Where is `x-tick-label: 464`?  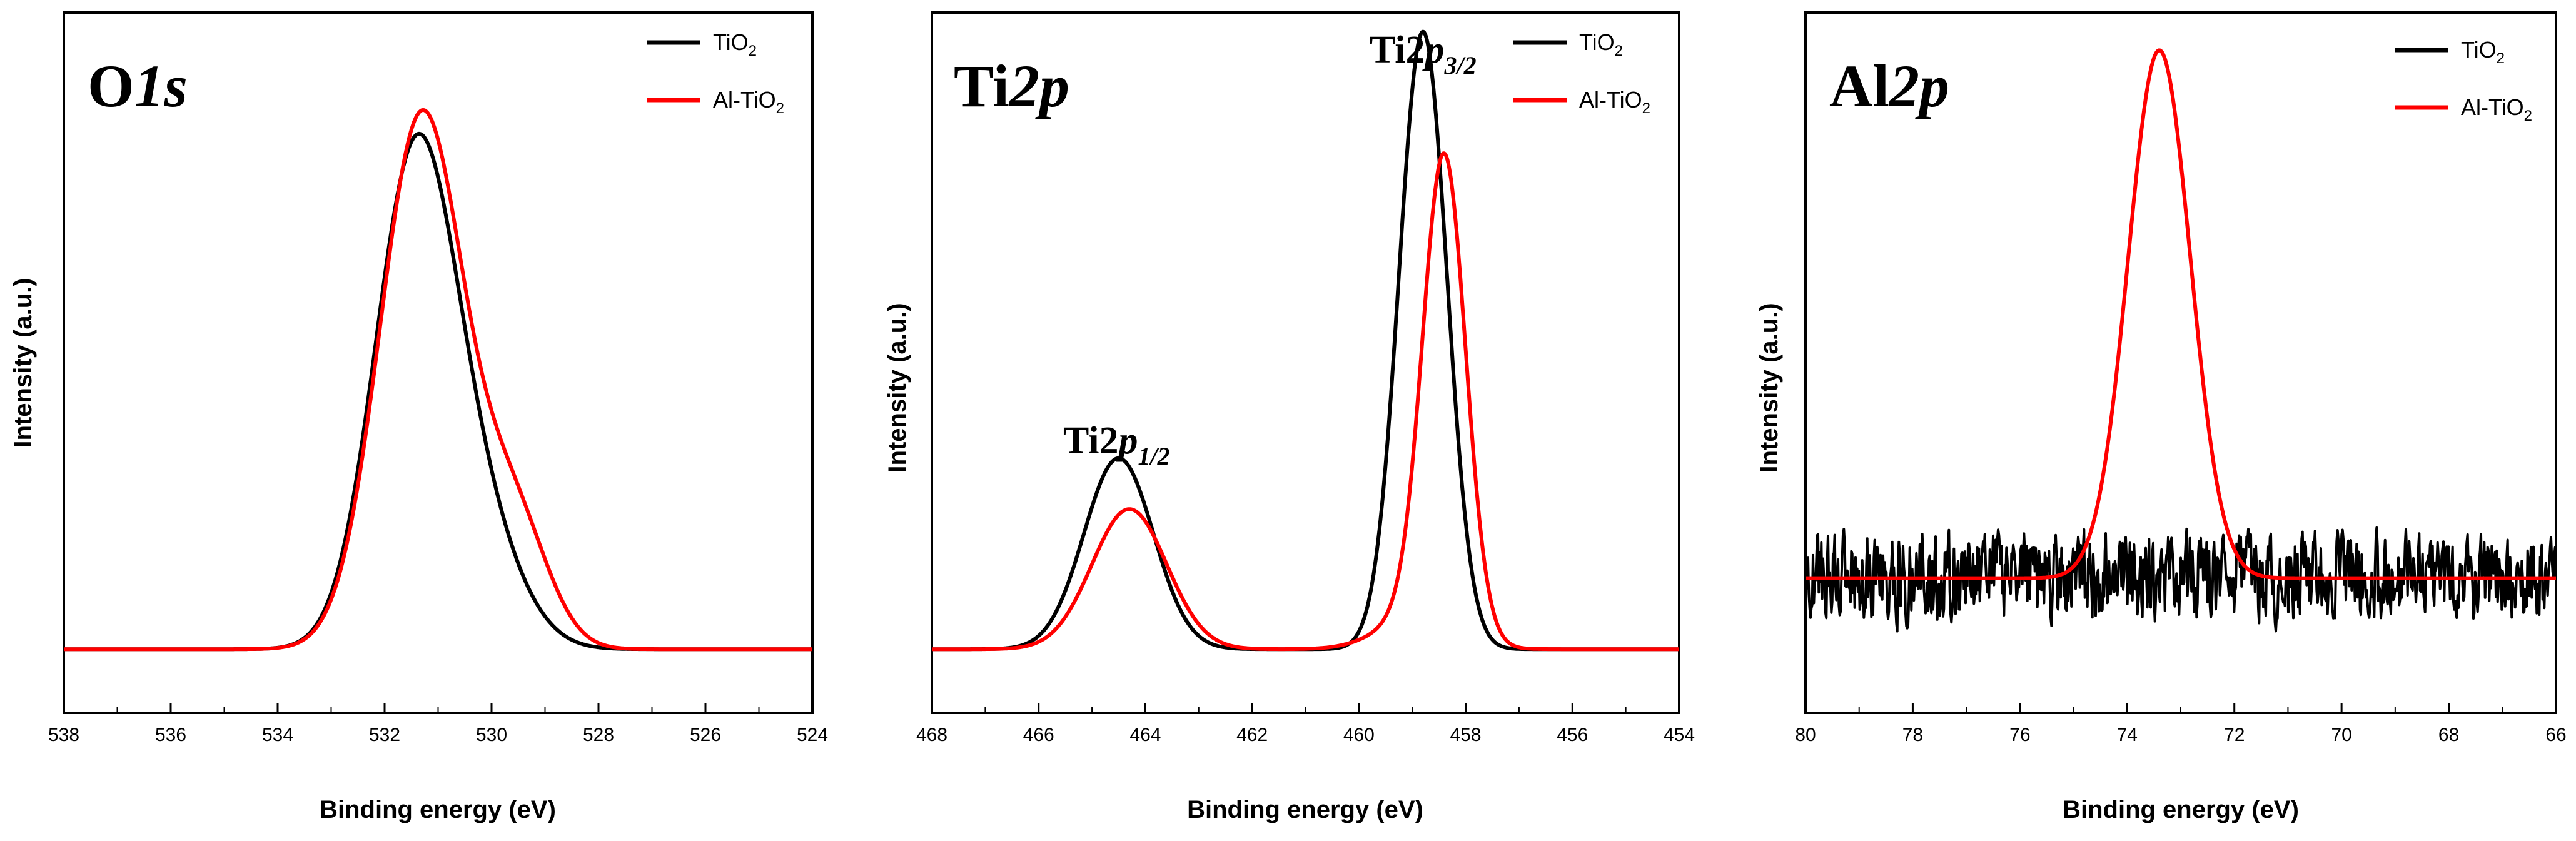
x-tick-label: 464 is located at coordinates (1145, 735).